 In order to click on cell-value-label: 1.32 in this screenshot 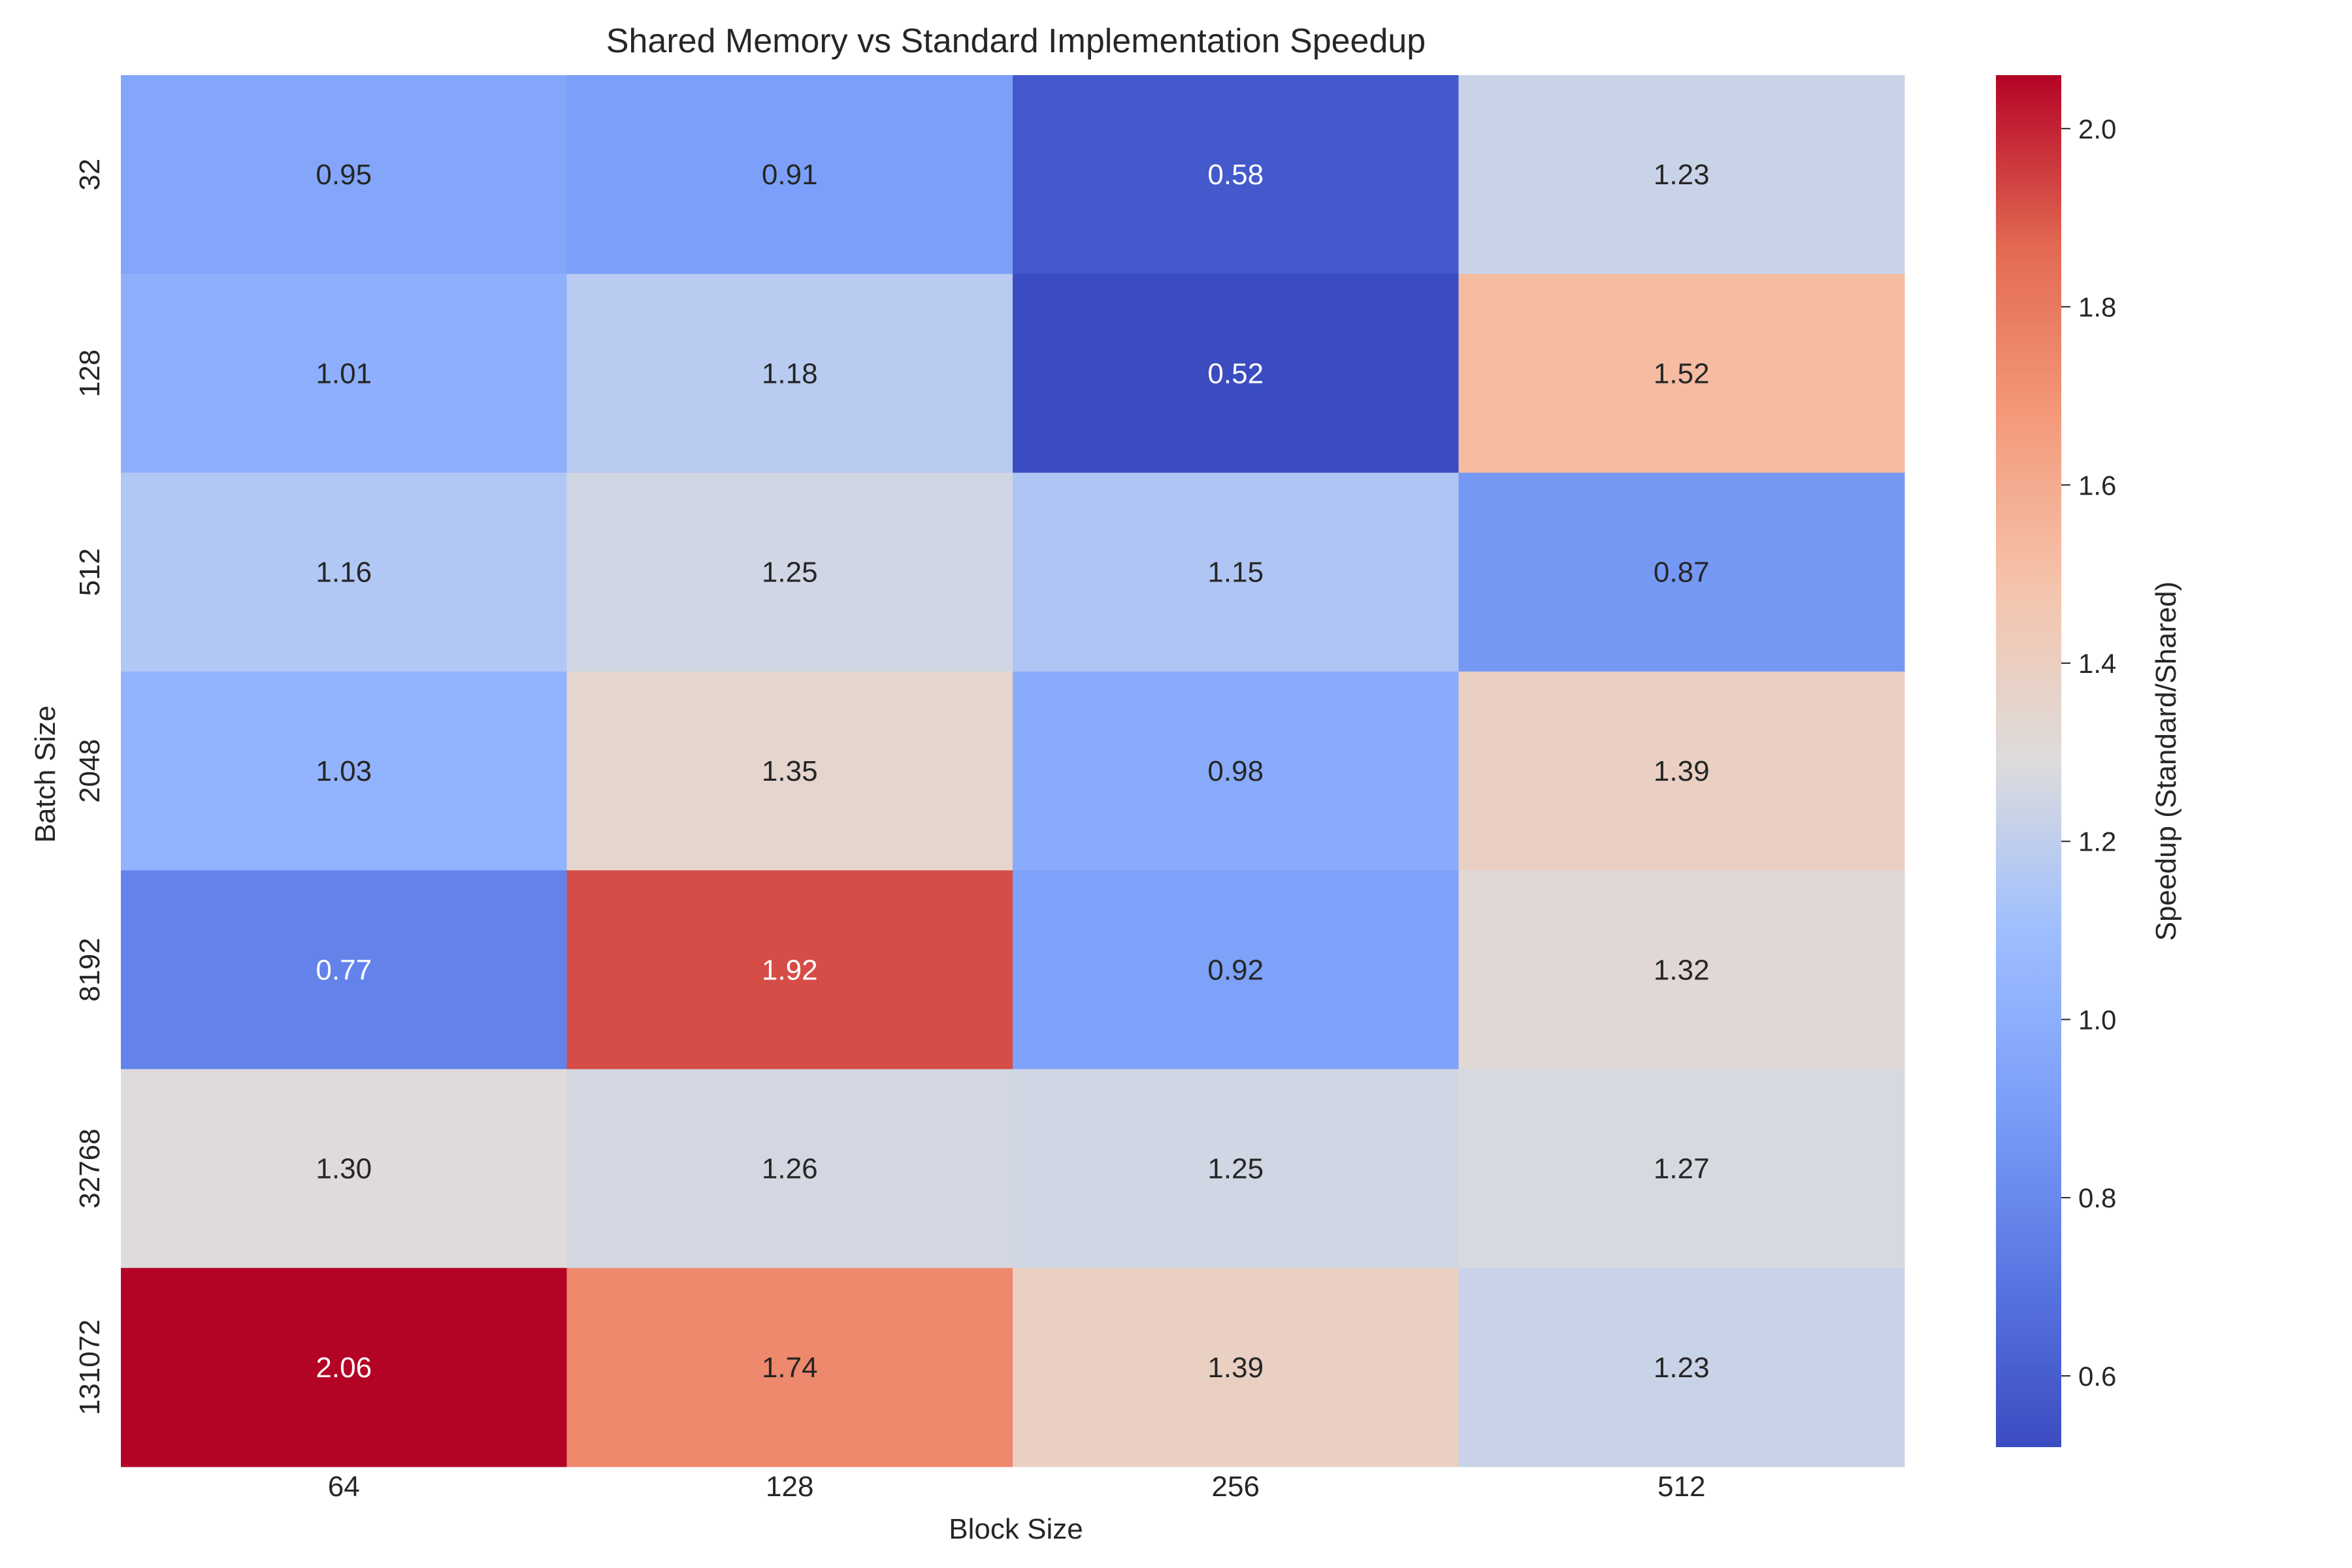, I will do `click(1682, 970)`.